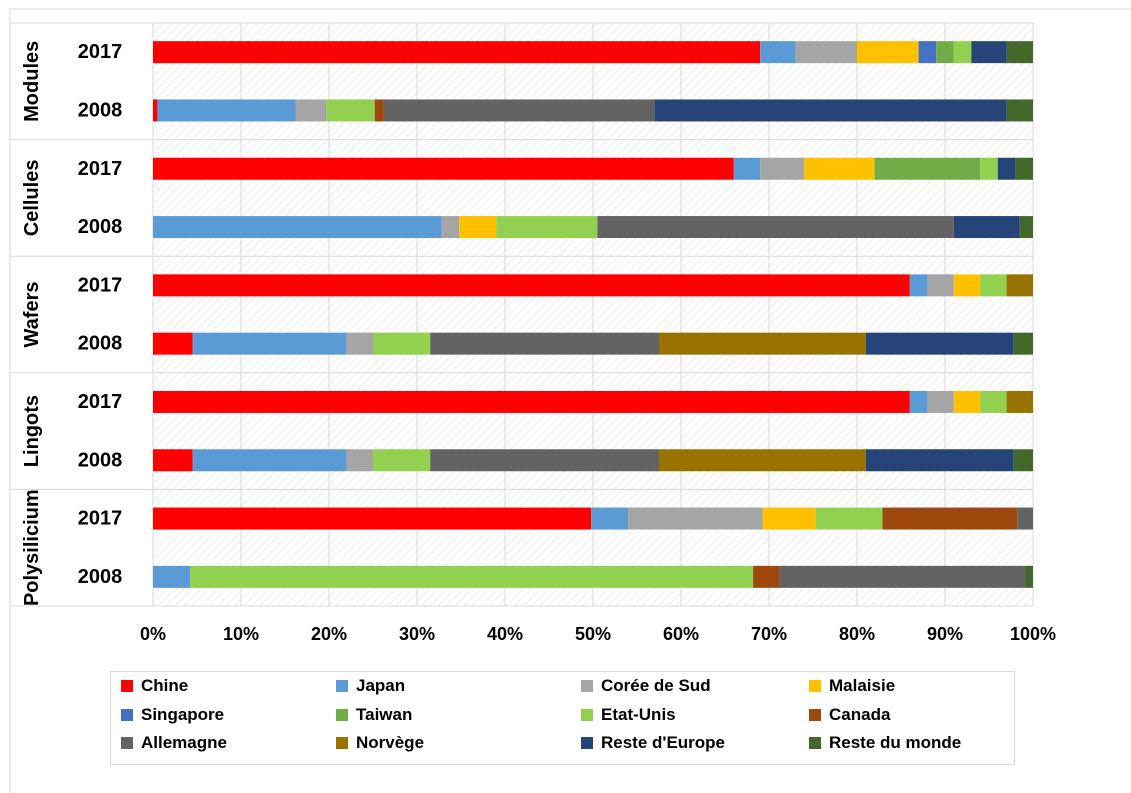 This screenshot has height=793, width=1131. Describe the element at coordinates (663, 742) in the screenshot. I see `legend-label: Reste d'Europe` at that location.